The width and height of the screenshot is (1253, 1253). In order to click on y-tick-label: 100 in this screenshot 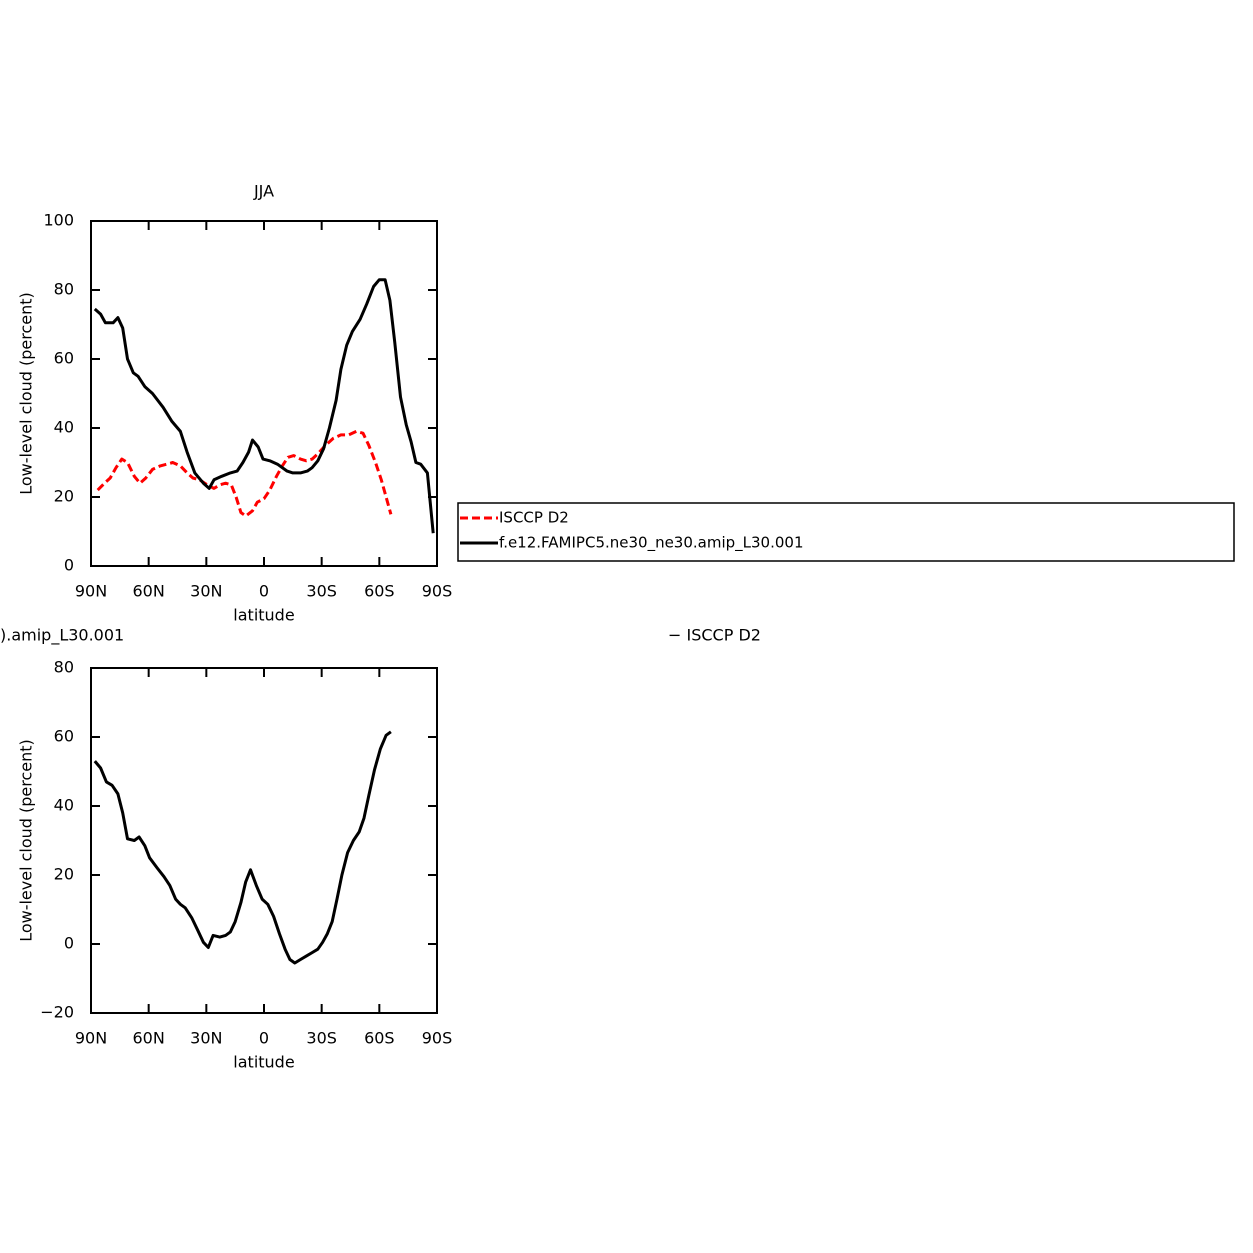, I will do `click(58, 220)`.